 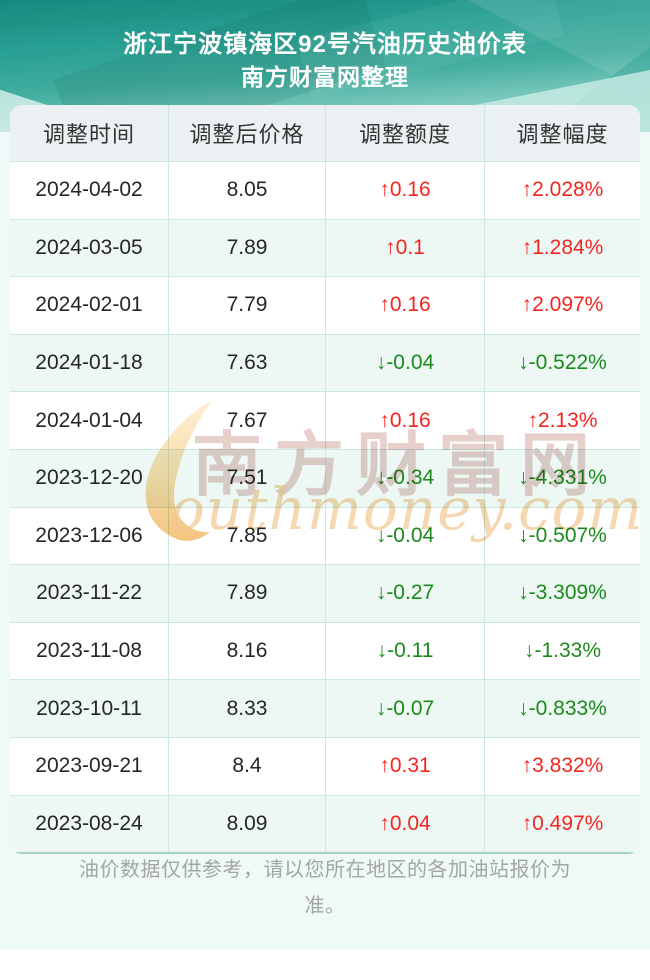 What do you see at coordinates (246, 305) in the screenshot?
I see `cell-price-after: 7.79` at bounding box center [246, 305].